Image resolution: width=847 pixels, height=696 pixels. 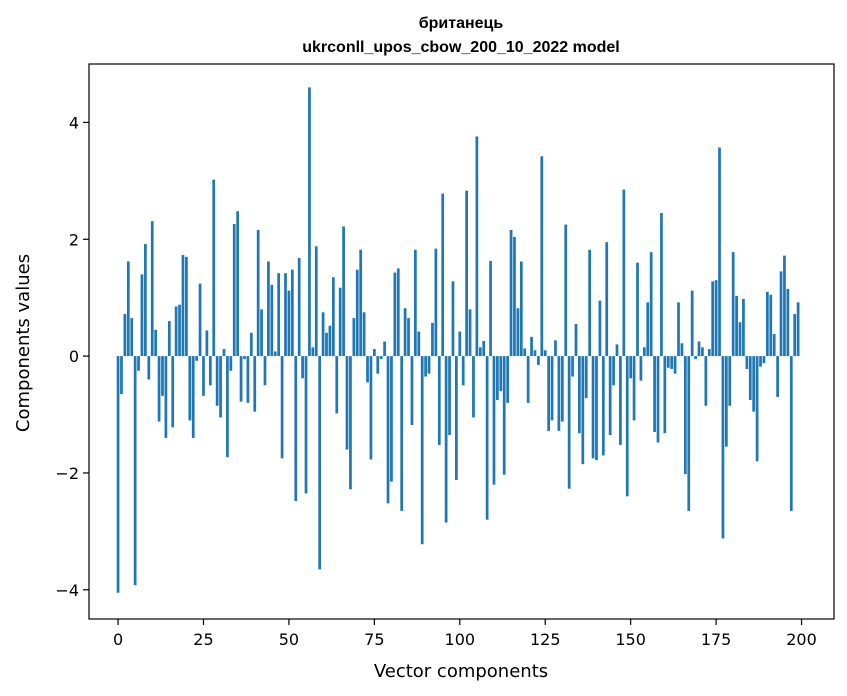 I want to click on x-axis-ticks: 0 25 50 75 100 125 150 175 200, so click(x=465, y=634).